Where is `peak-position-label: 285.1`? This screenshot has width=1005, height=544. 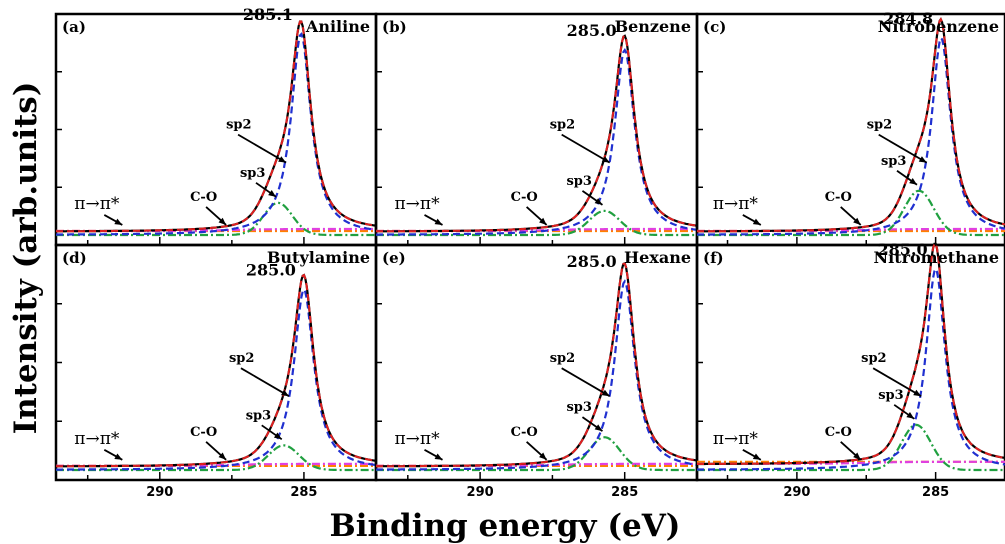
peak-position-label: 285.1 is located at coordinates (268, 14).